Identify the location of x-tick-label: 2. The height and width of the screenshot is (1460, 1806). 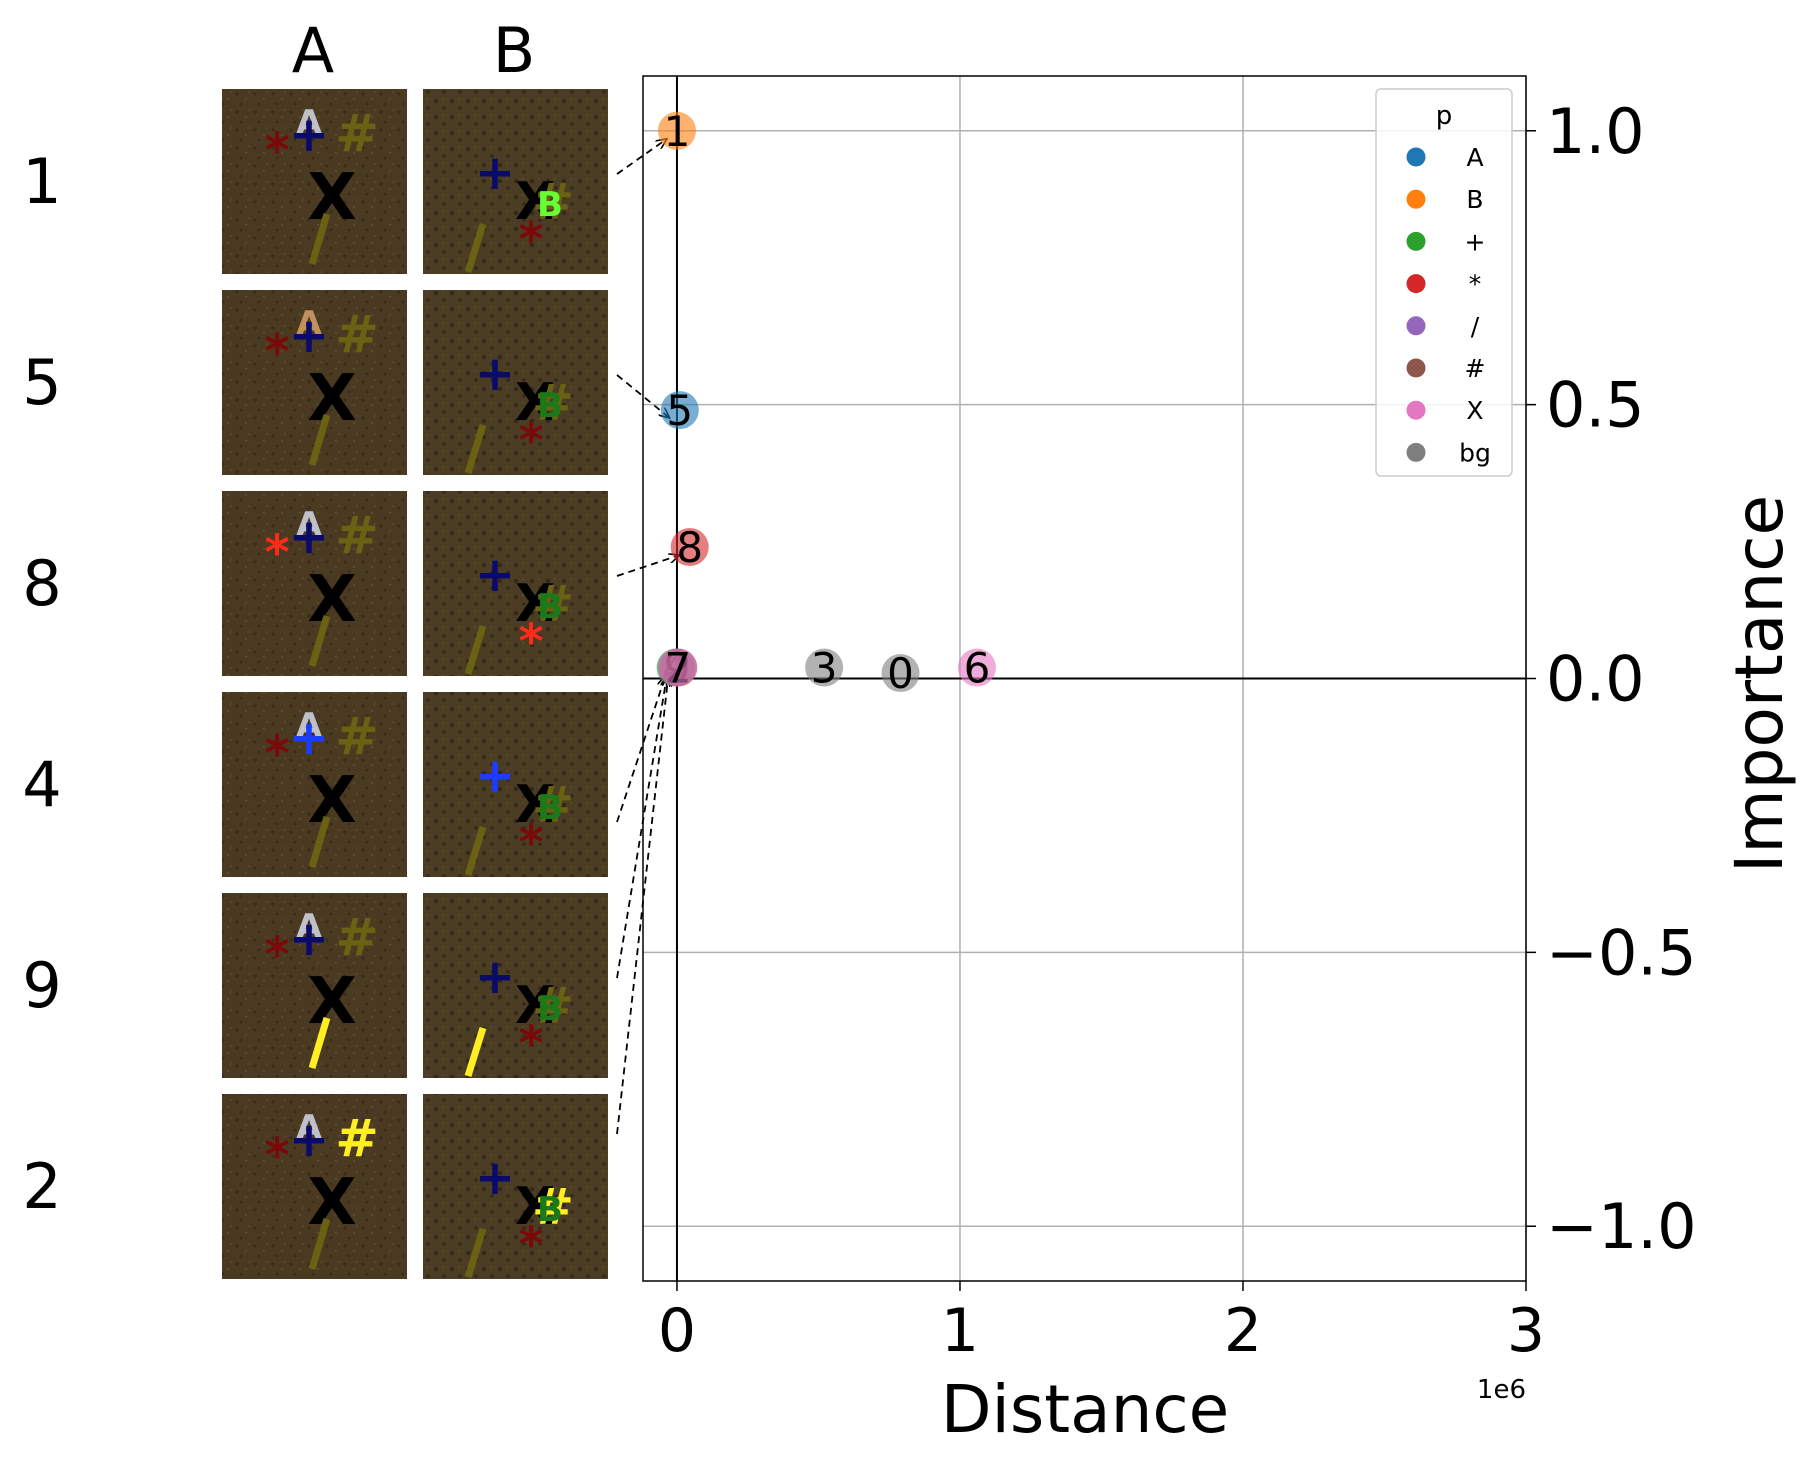
(1243, 1331).